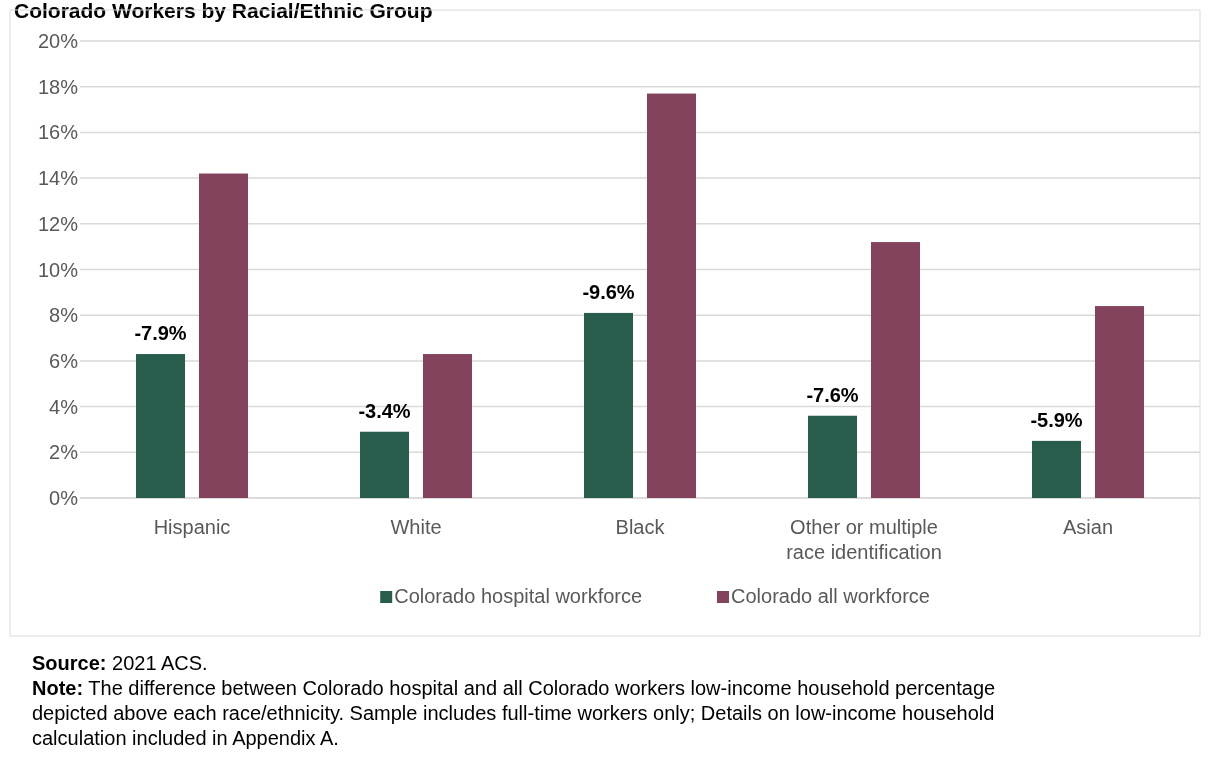 Image resolution: width=1214 pixels, height=767 pixels. I want to click on x-tick-label: White, so click(416, 527).